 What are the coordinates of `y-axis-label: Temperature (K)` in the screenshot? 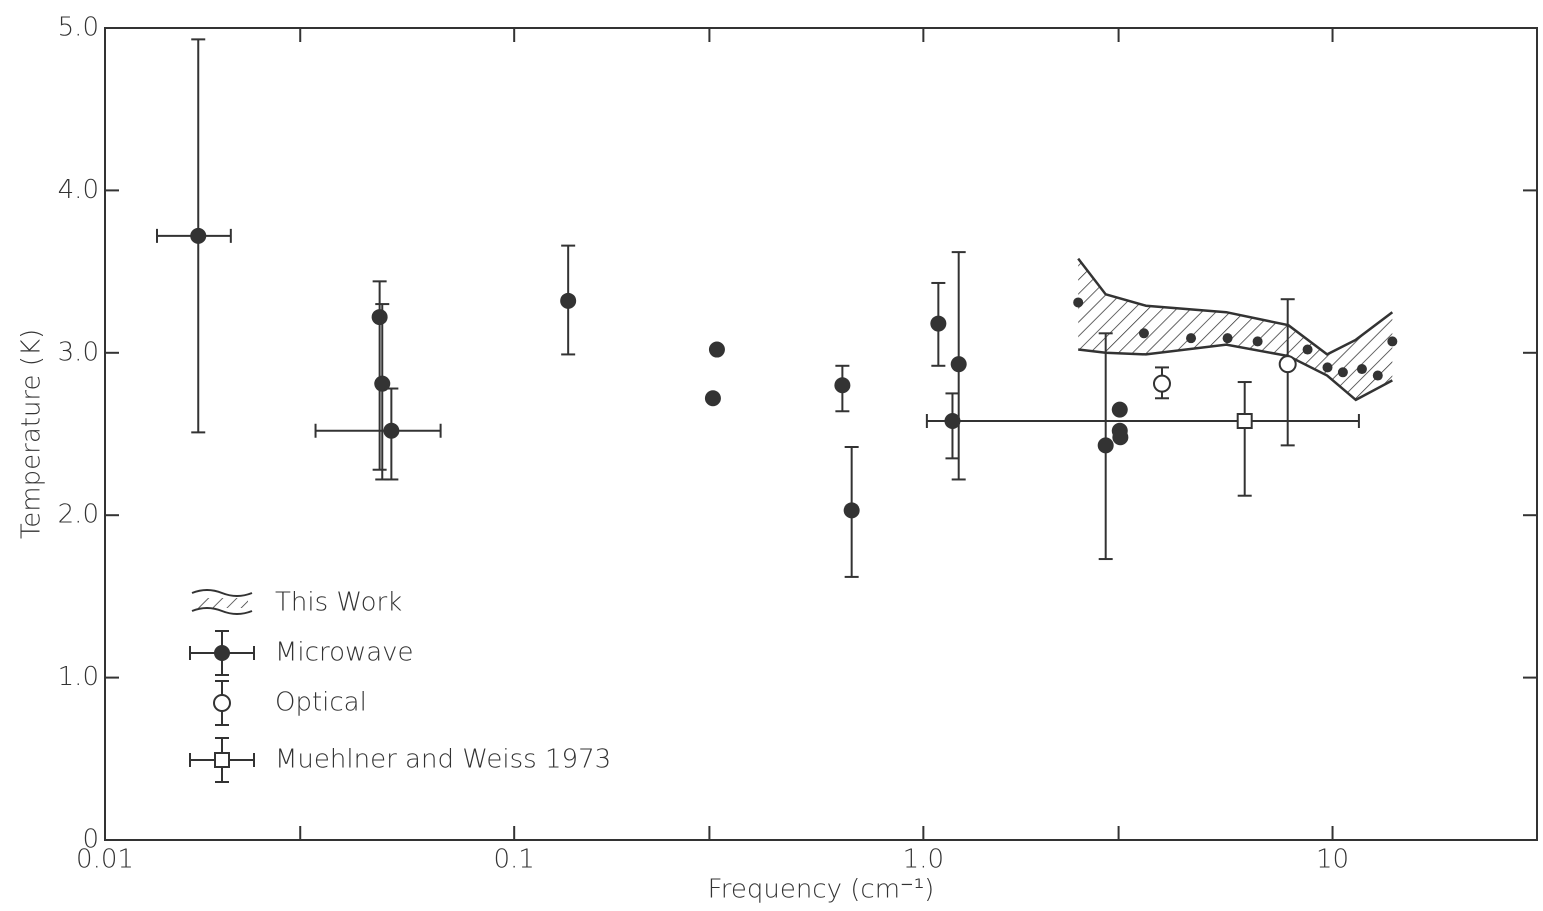 It's located at (32, 434).